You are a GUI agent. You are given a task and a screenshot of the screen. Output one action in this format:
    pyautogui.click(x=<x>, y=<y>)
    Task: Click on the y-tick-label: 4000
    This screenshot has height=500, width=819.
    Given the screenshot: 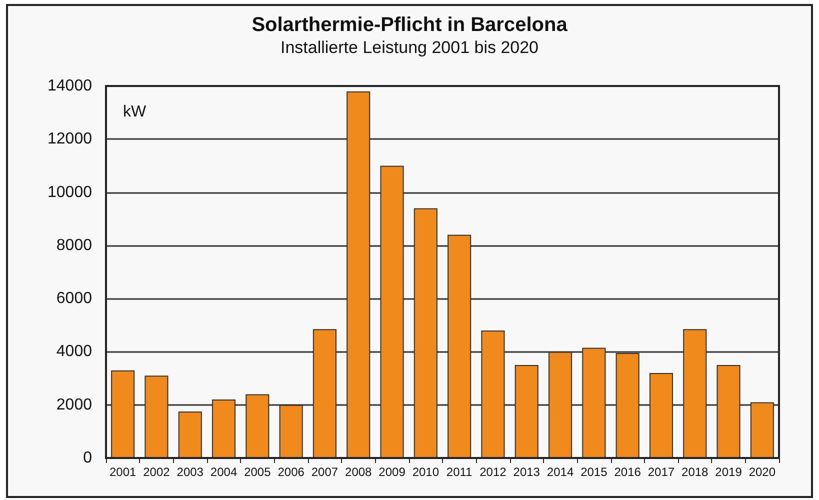 What is the action you would take?
    pyautogui.click(x=74, y=351)
    